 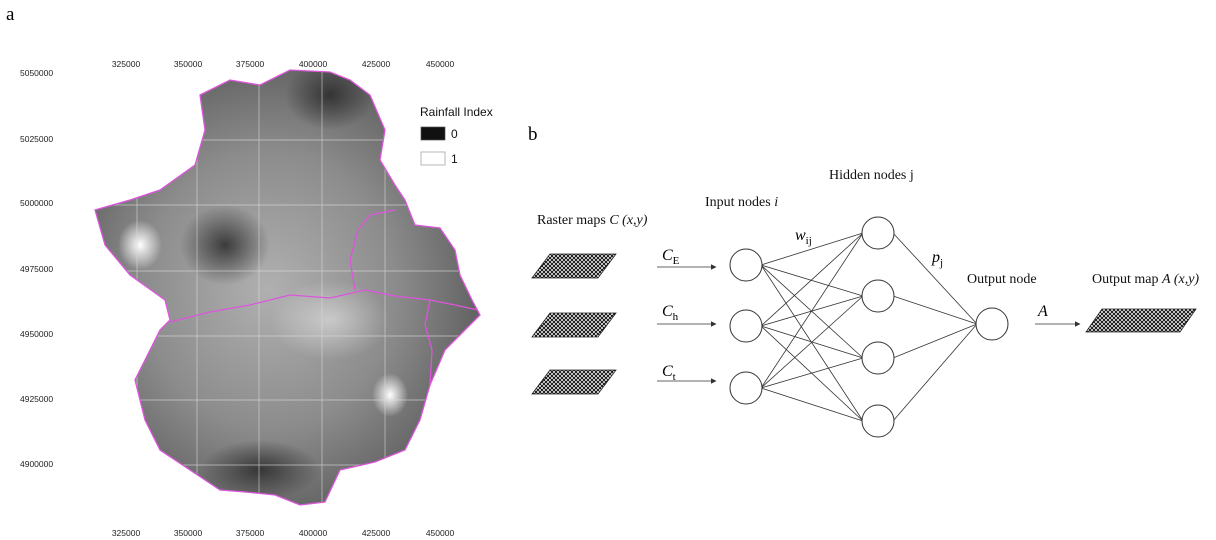 What do you see at coordinates (741, 202) in the screenshot?
I see `input-nodes-label: Input nodes i` at bounding box center [741, 202].